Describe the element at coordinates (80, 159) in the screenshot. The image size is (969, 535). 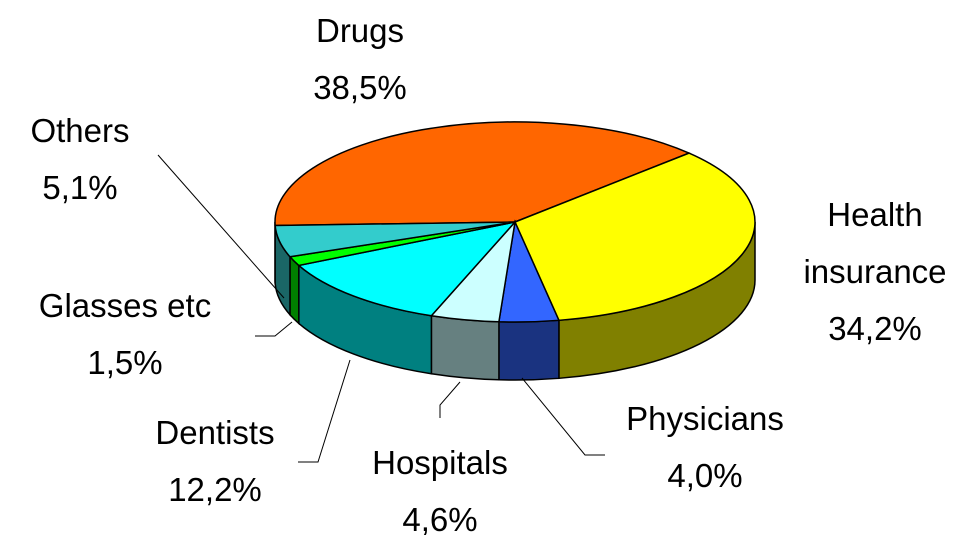
I see `slice-label: Others 5,1%` at that location.